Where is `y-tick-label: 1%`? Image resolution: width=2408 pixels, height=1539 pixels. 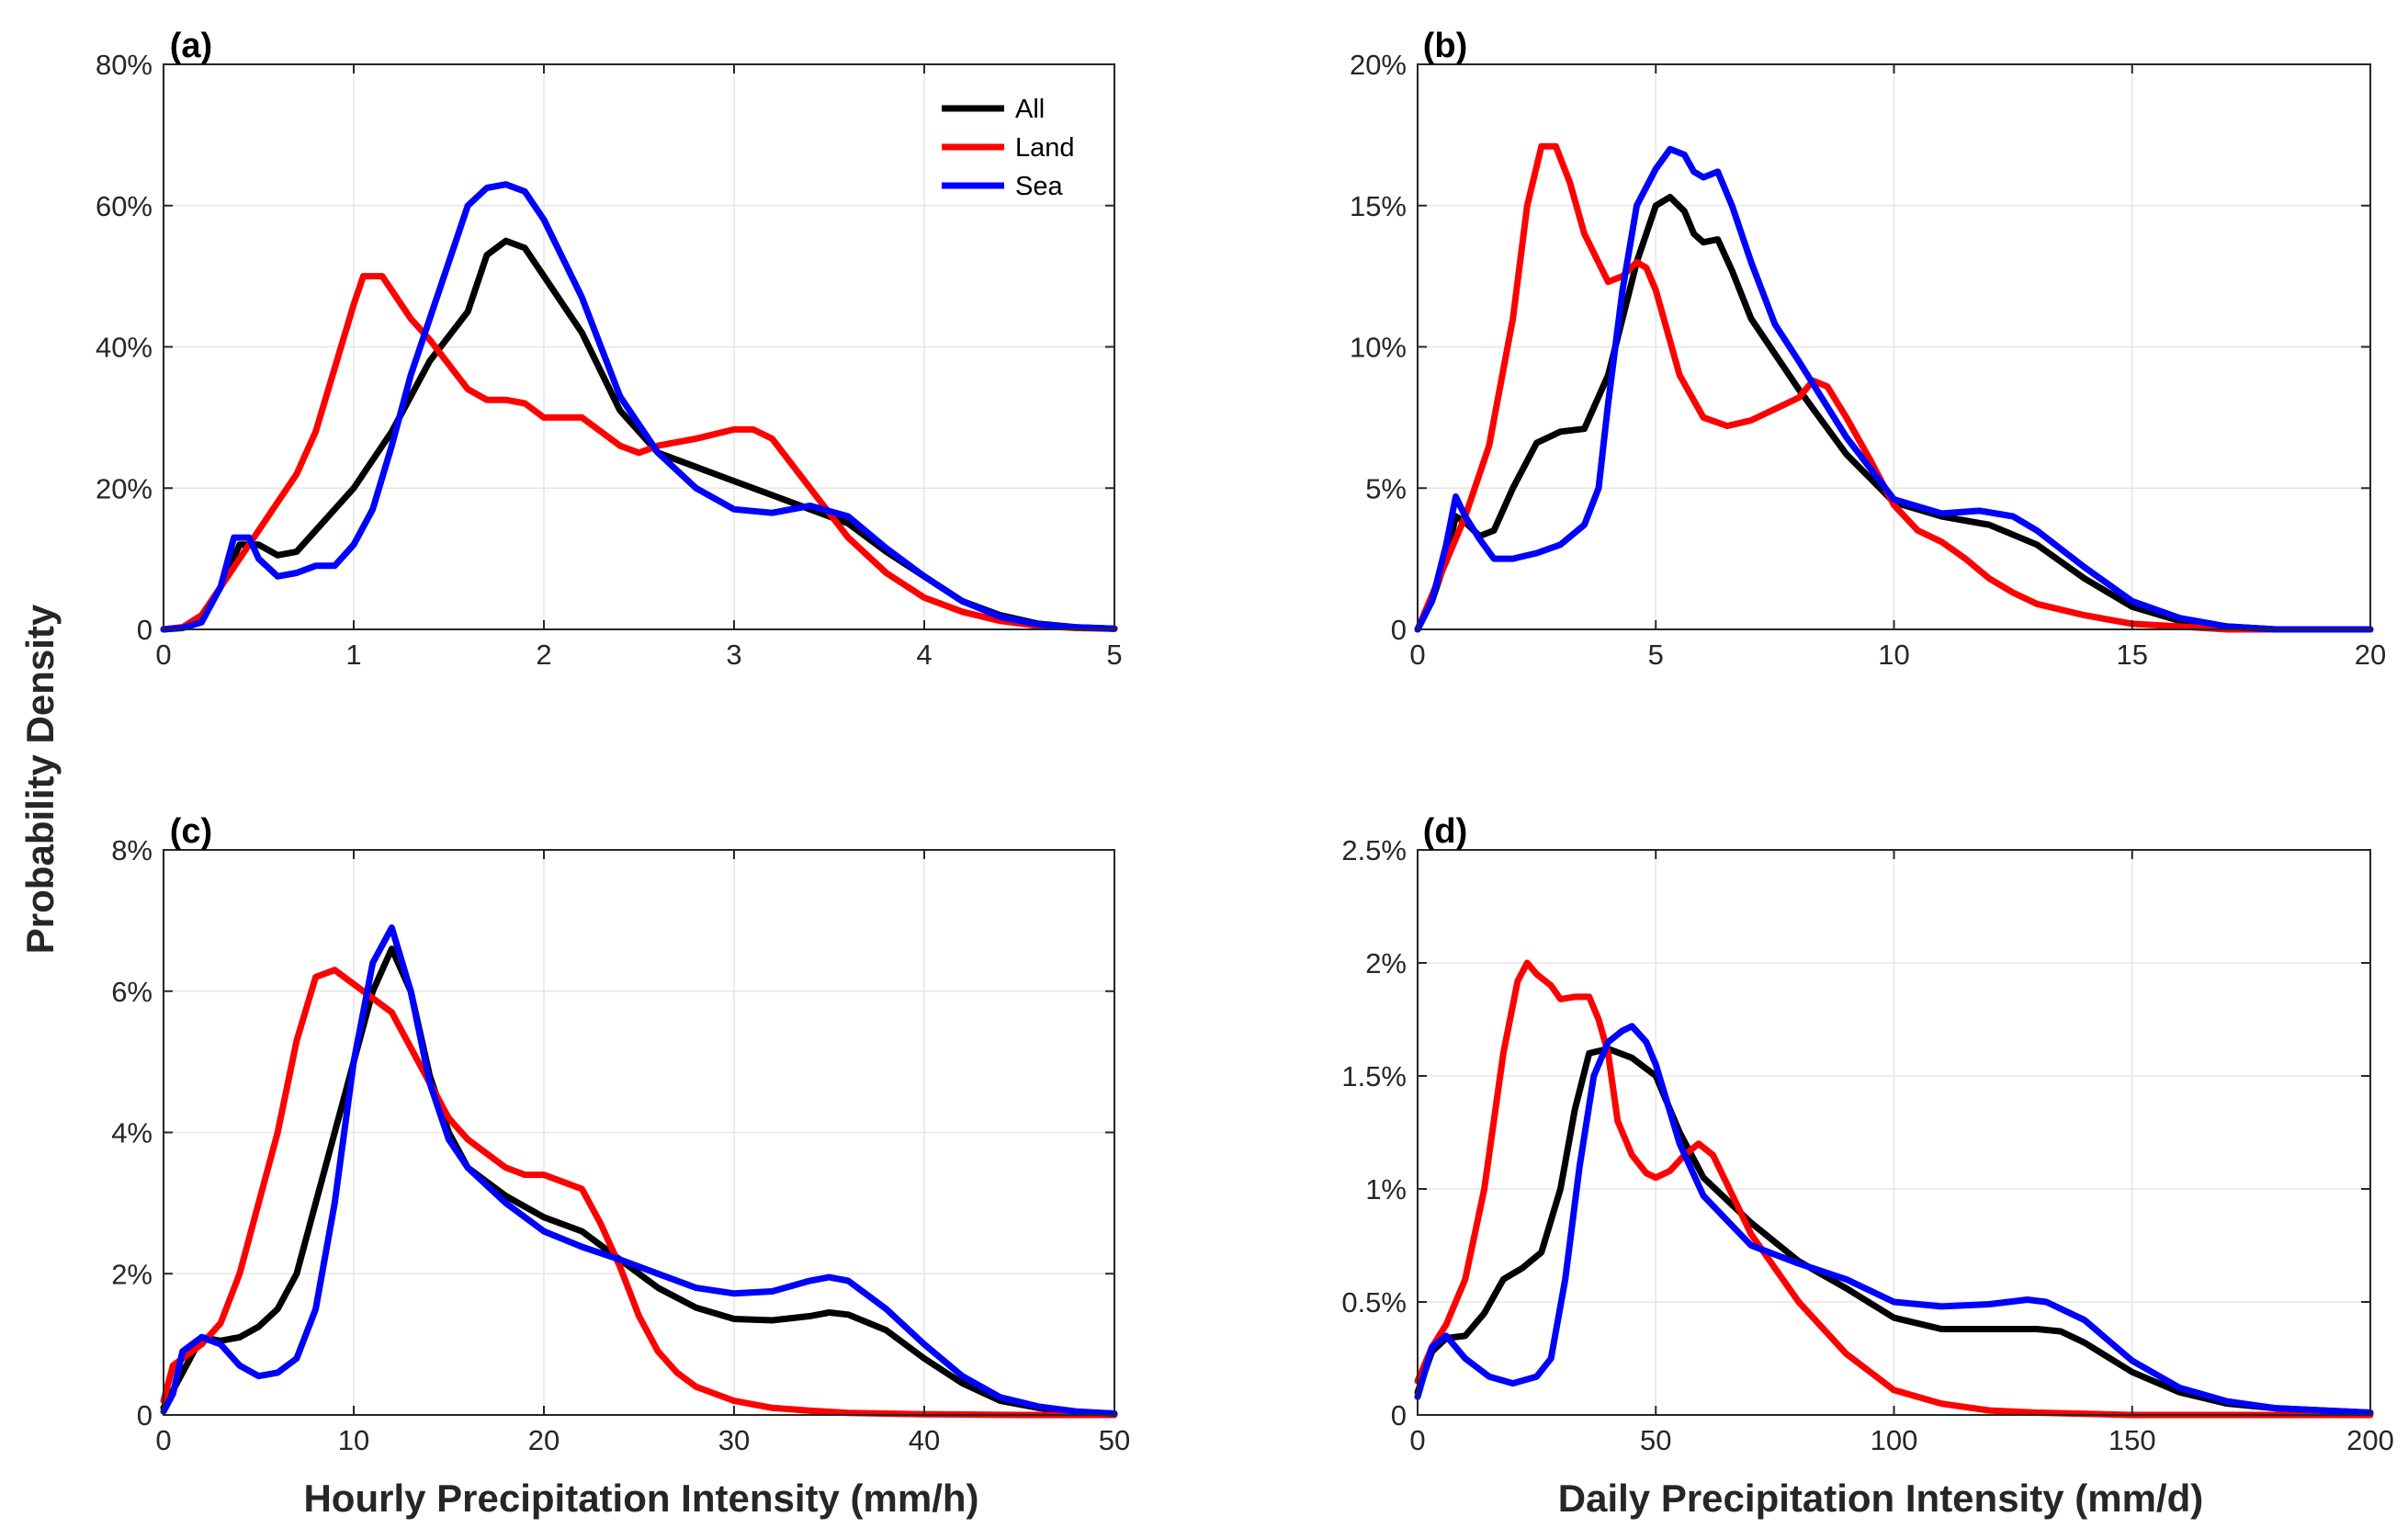 y-tick-label: 1% is located at coordinates (1386, 1189).